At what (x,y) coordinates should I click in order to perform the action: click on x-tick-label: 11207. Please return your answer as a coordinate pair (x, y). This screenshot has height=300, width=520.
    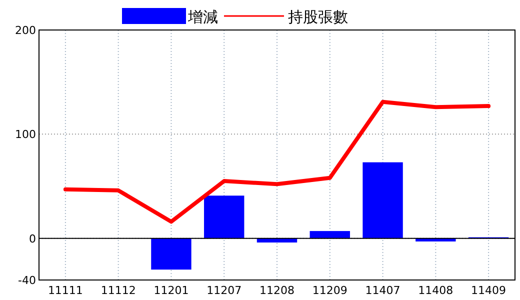
    Looking at the image, I should click on (224, 290).